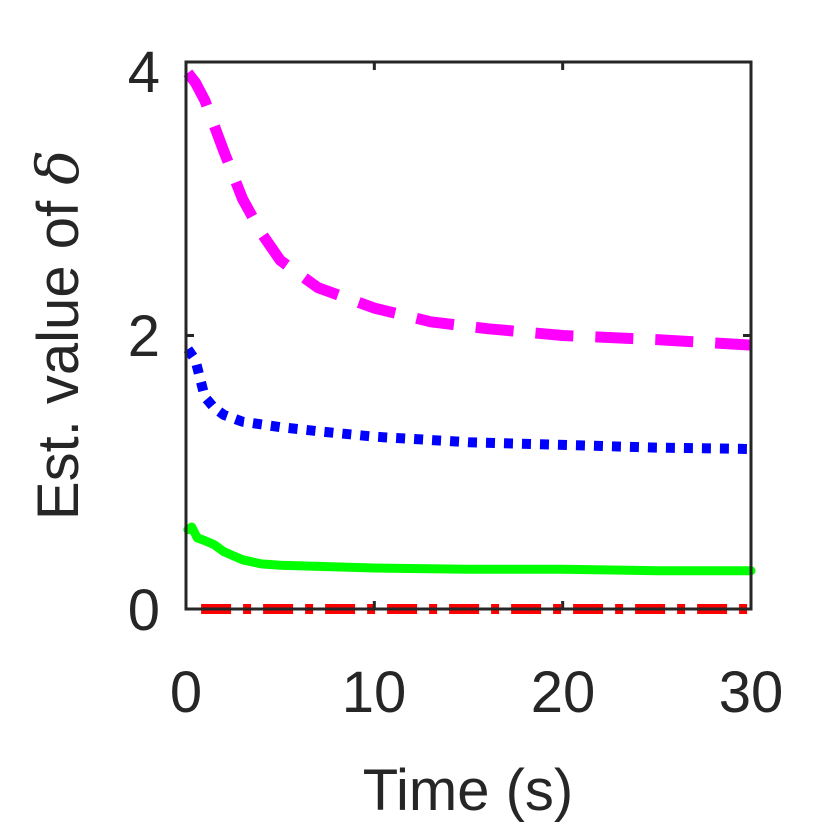  I want to click on y-axis-label-symbol: δ, so click(58, 167).